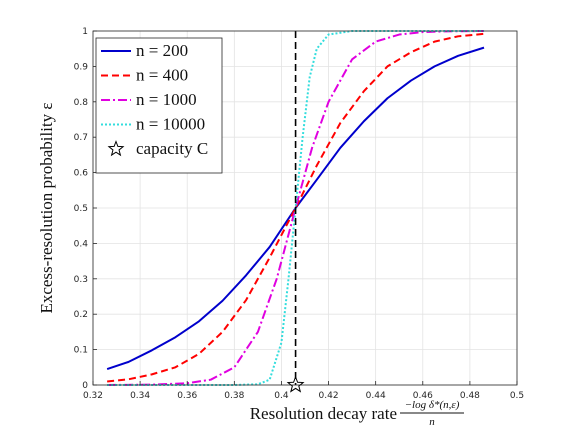 The height and width of the screenshot is (432, 574). What do you see at coordinates (329, 396) in the screenshot?
I see `x-tick-label: 0.42` at bounding box center [329, 396].